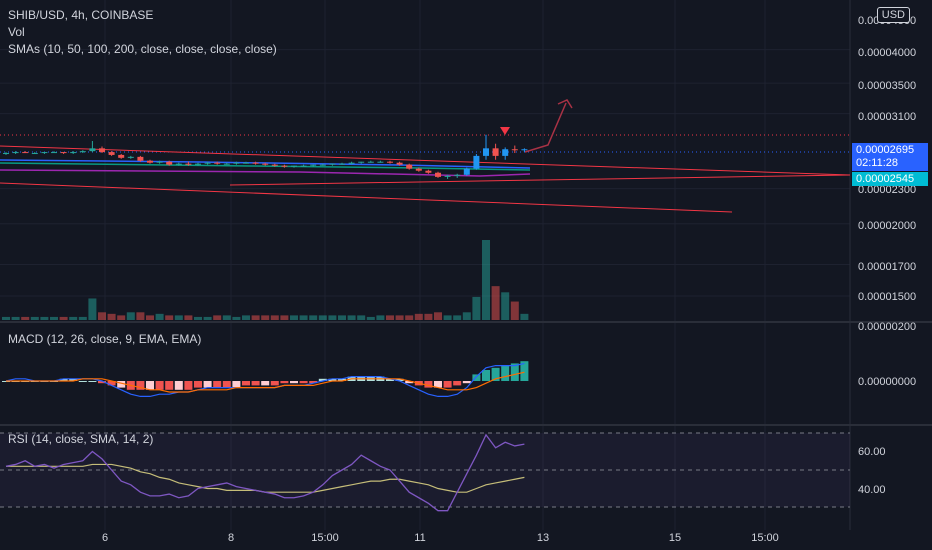 This screenshot has width=932, height=550. I want to click on projection-arrow-path, so click(545, 127).